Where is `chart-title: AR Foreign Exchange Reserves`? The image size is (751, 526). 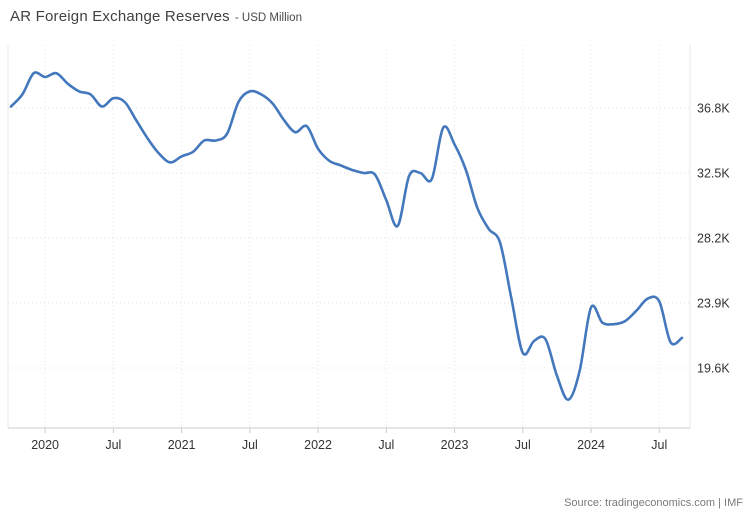
chart-title: AR Foreign Exchange Reserves is located at coordinates (120, 16).